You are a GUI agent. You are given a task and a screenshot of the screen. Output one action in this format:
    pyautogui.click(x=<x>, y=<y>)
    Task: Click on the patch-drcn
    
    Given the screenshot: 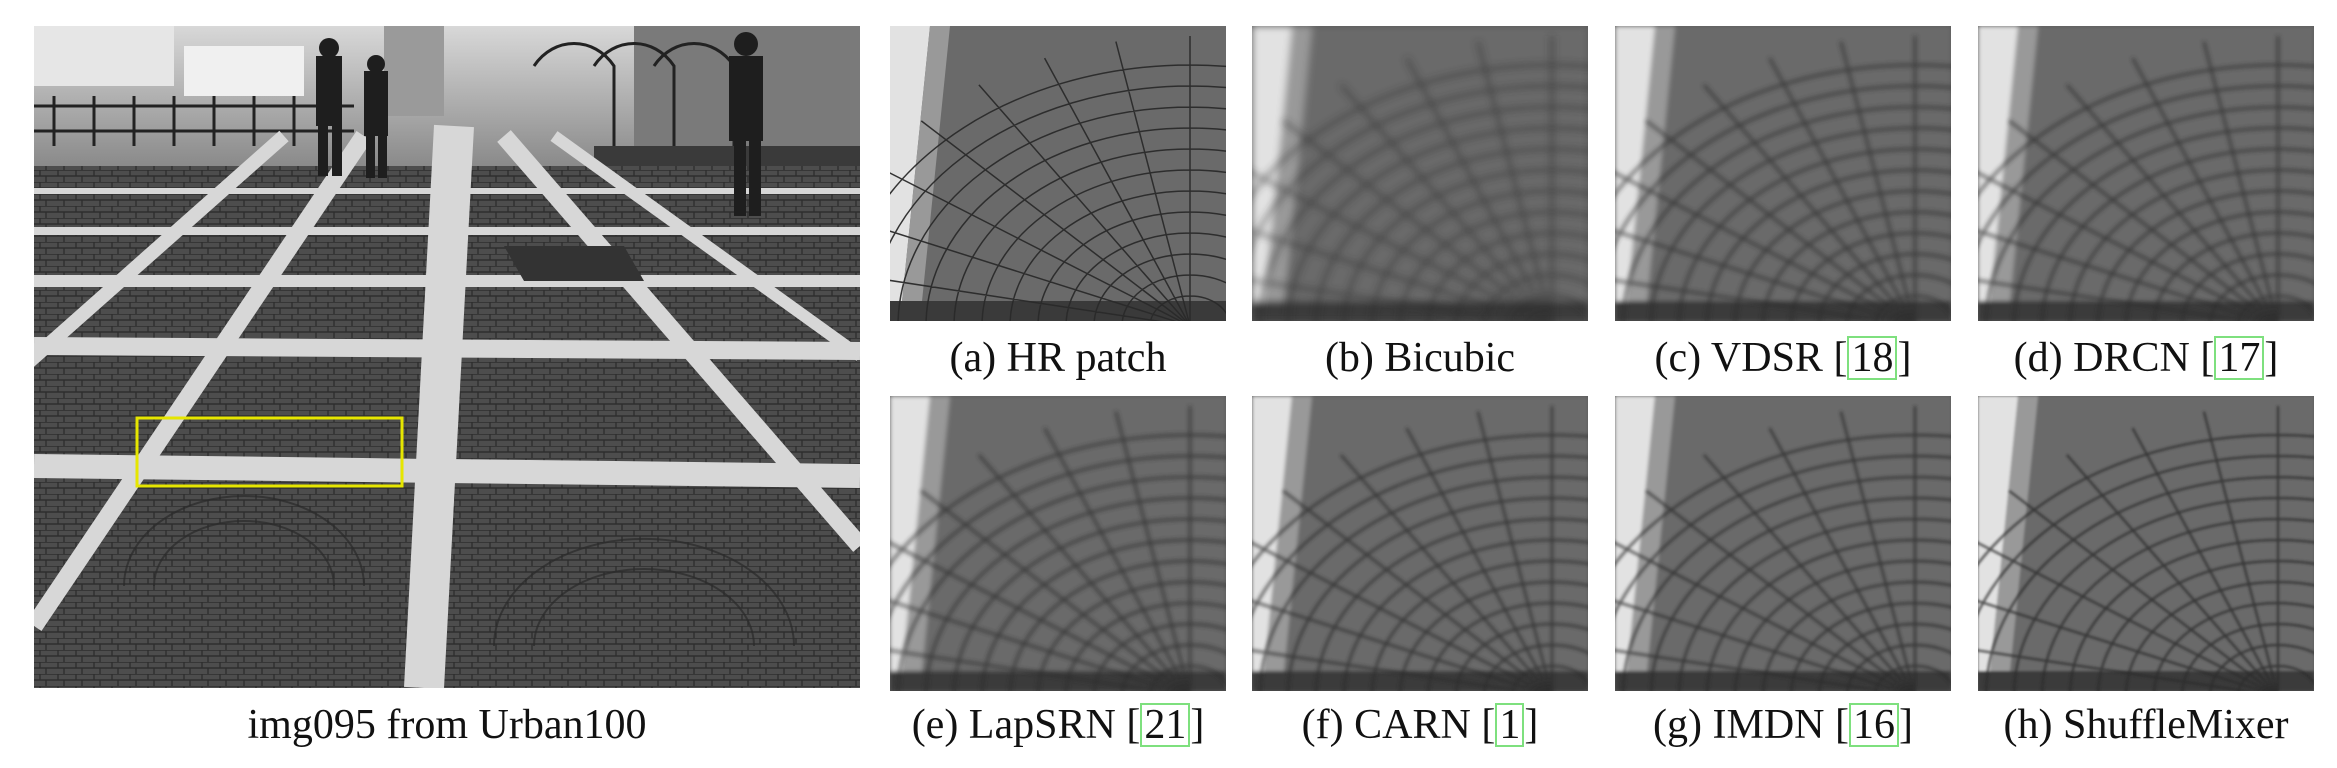 What is the action you would take?
    pyautogui.click(x=2146, y=173)
    